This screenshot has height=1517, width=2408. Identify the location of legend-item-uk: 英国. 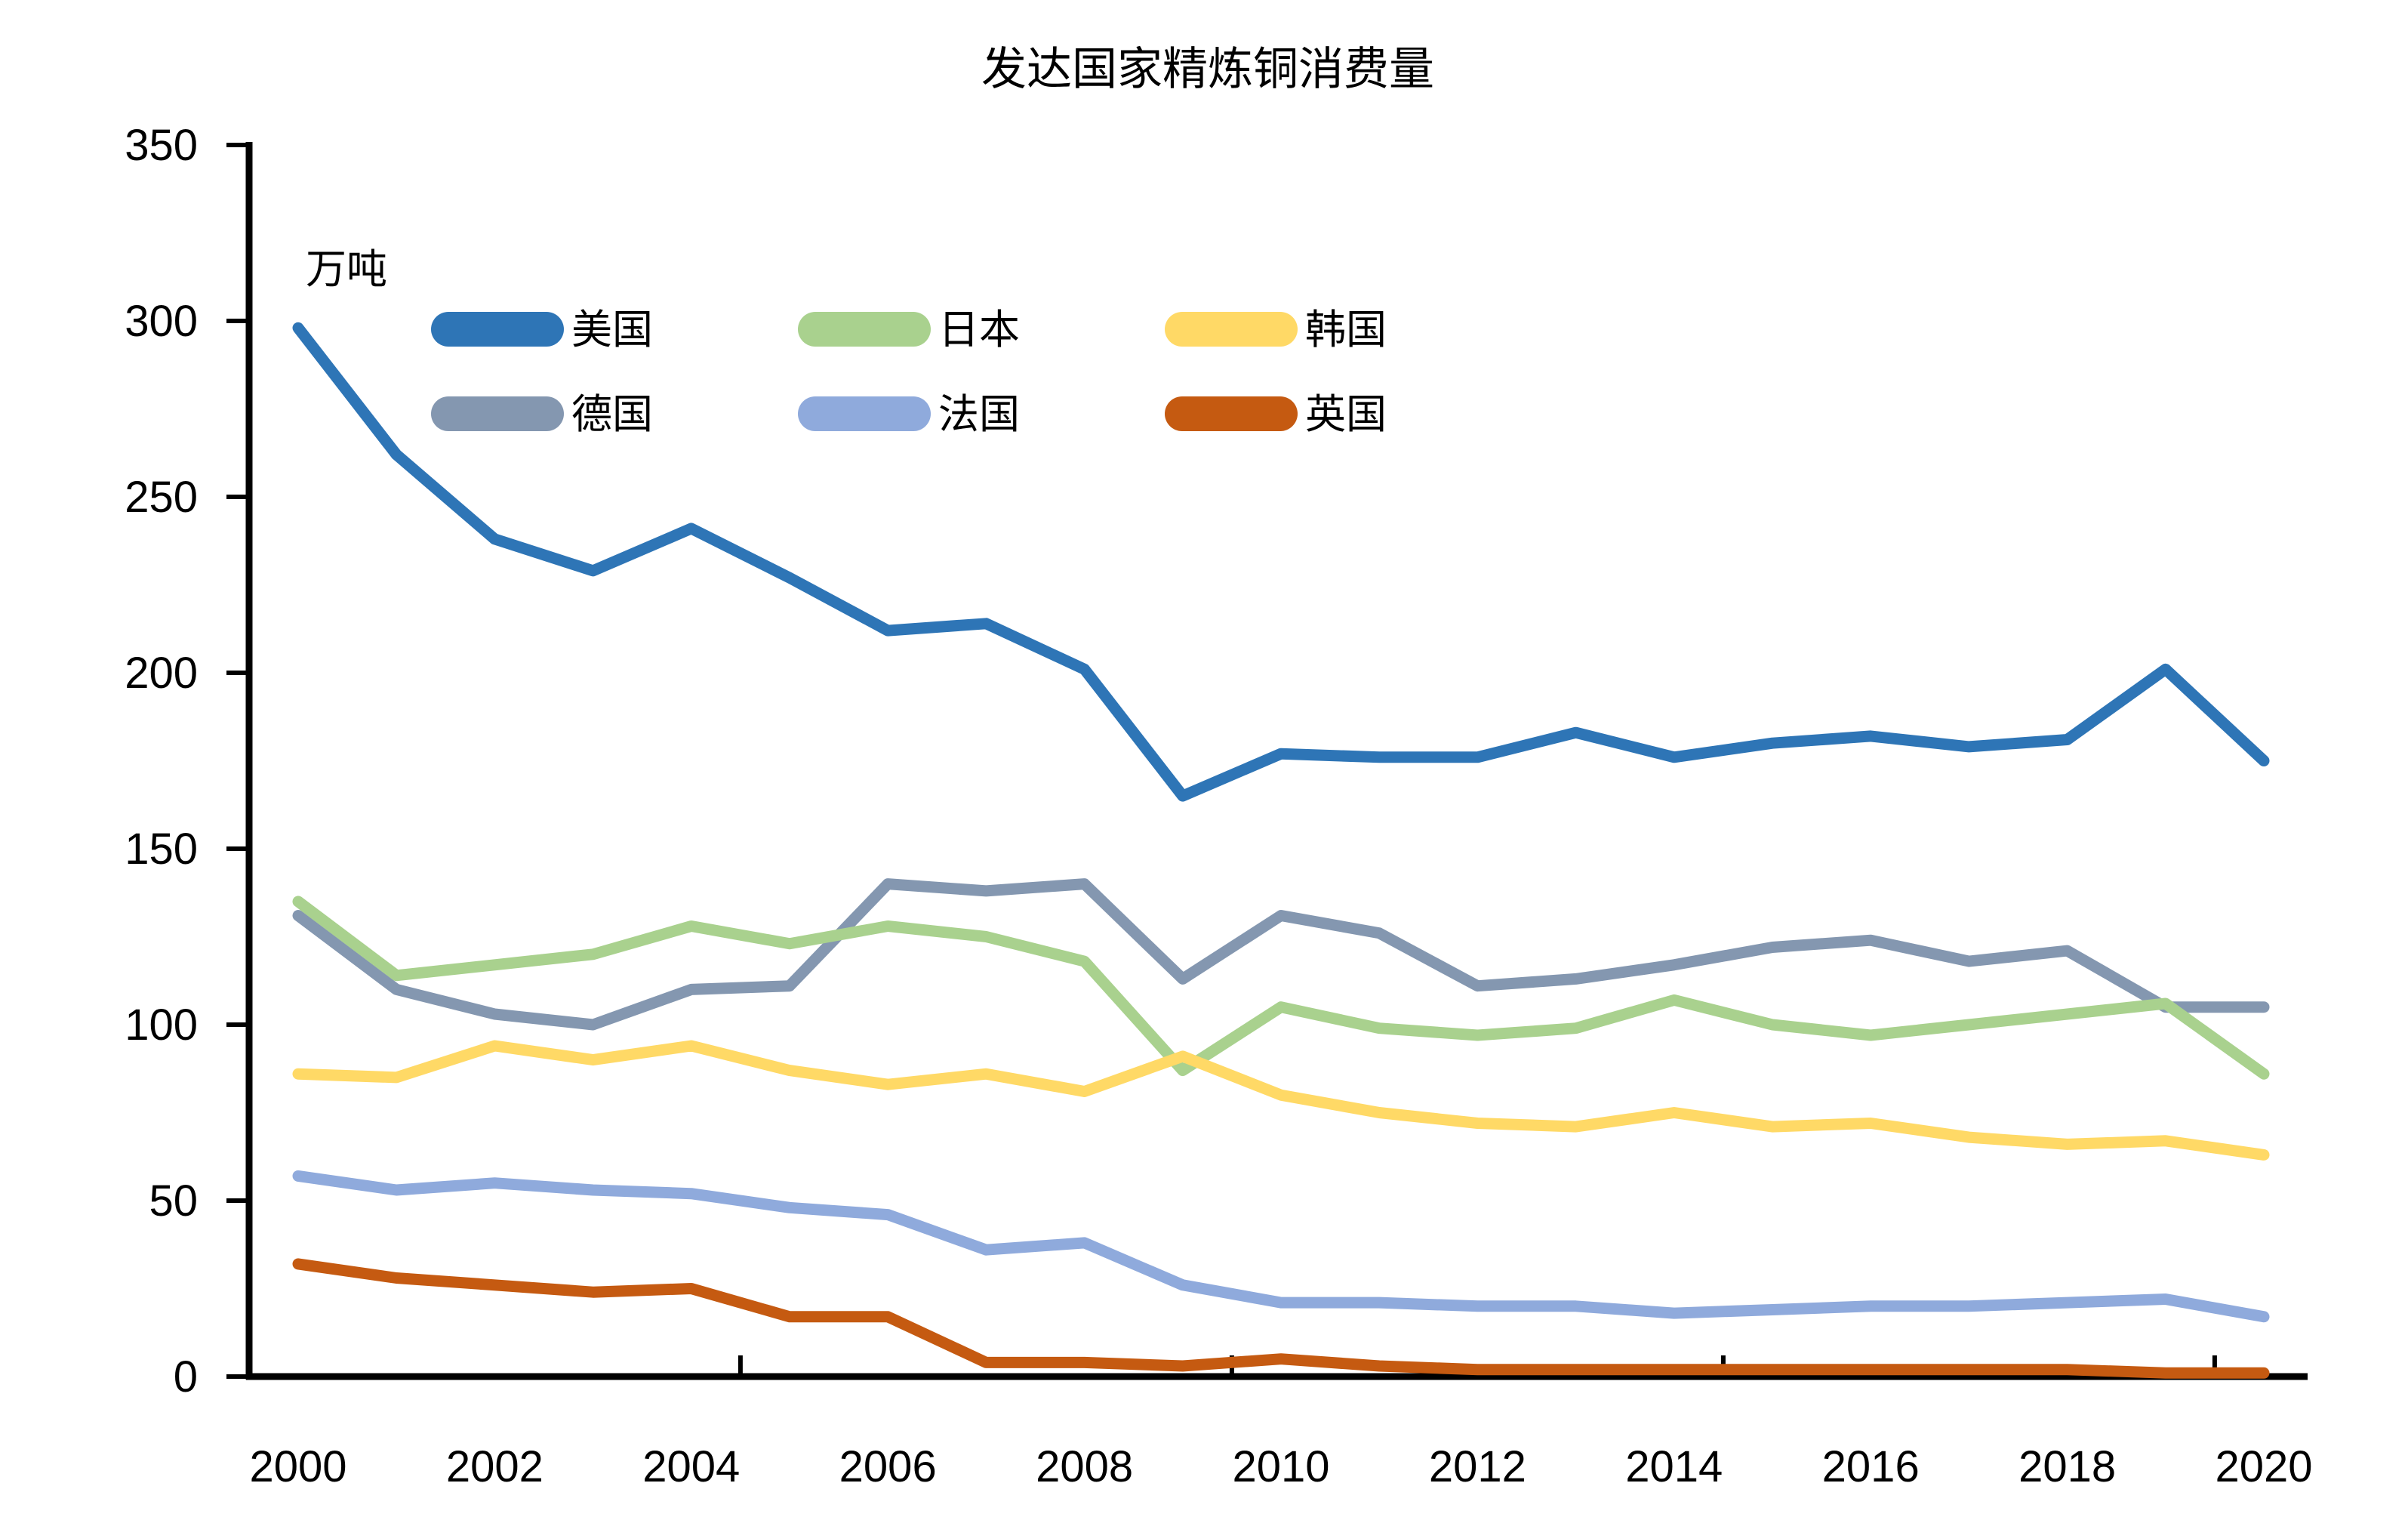
(1276, 414).